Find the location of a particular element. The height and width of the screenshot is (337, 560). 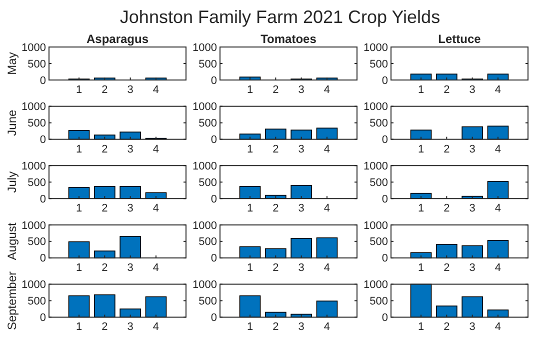

y-axis-title: September is located at coordinates (12, 300).